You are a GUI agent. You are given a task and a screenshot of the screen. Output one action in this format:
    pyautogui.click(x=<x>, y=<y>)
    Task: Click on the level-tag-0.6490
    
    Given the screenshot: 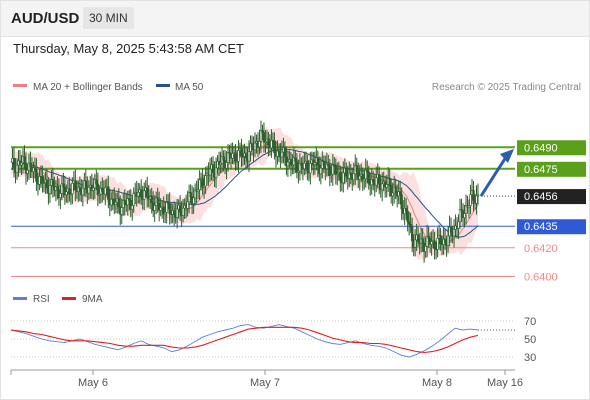 What is the action you would take?
    pyautogui.click(x=551, y=148)
    